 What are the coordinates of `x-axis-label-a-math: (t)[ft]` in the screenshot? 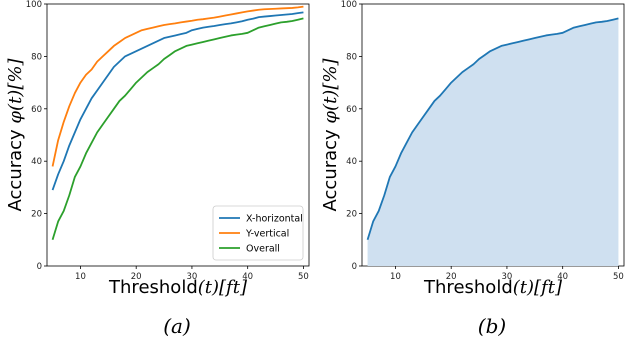 It's located at (223, 287).